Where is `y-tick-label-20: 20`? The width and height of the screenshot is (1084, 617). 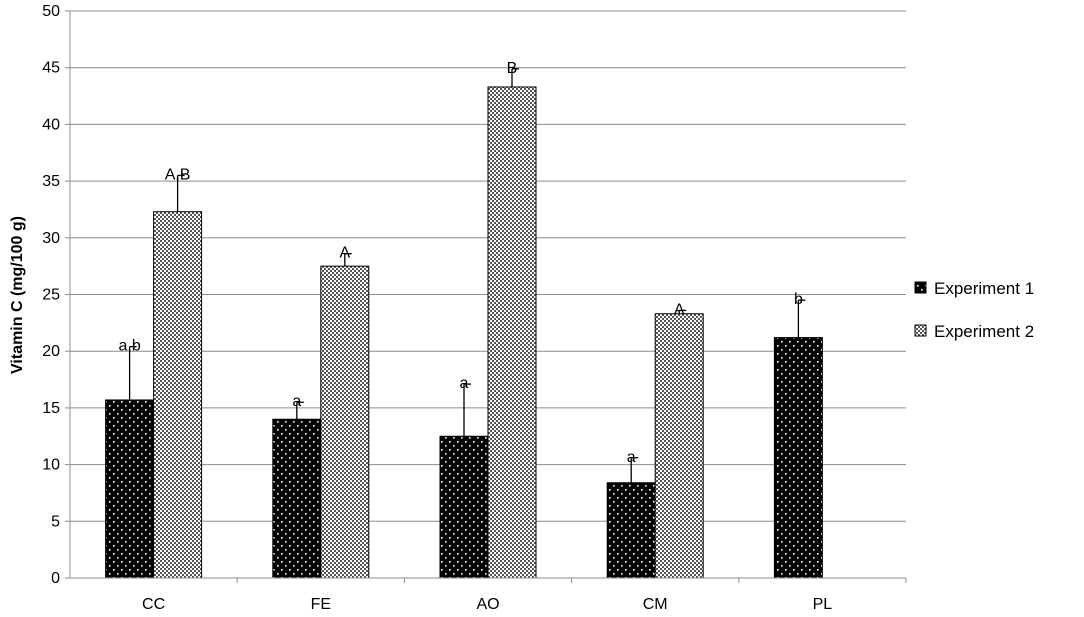
y-tick-label-20: 20 is located at coordinates (51, 351).